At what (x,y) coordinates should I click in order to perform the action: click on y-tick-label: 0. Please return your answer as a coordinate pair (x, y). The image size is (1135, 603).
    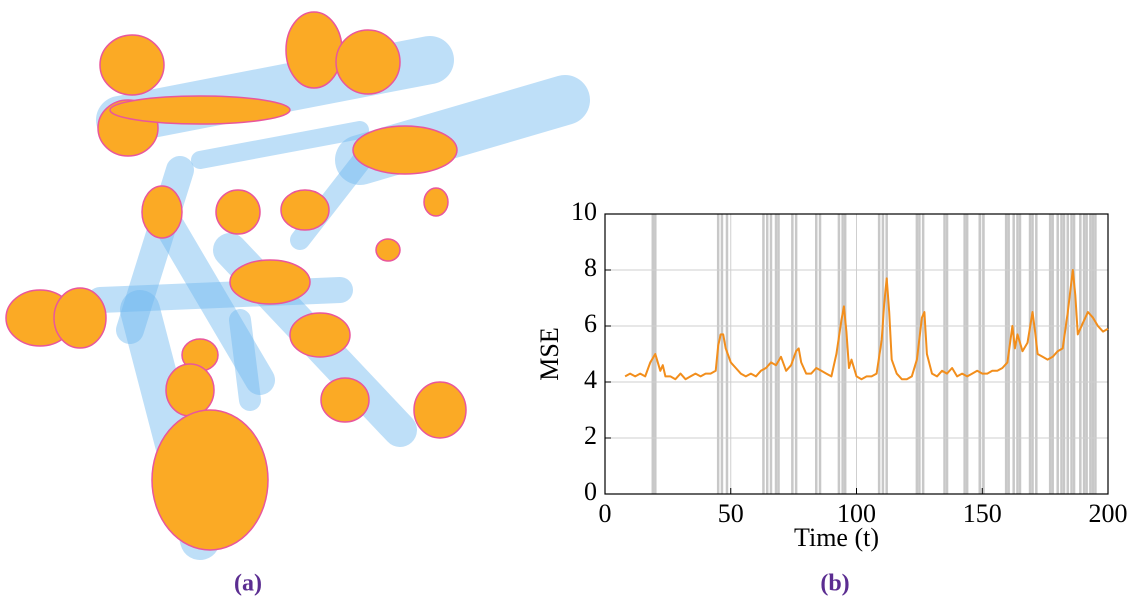
    Looking at the image, I should click on (590, 491).